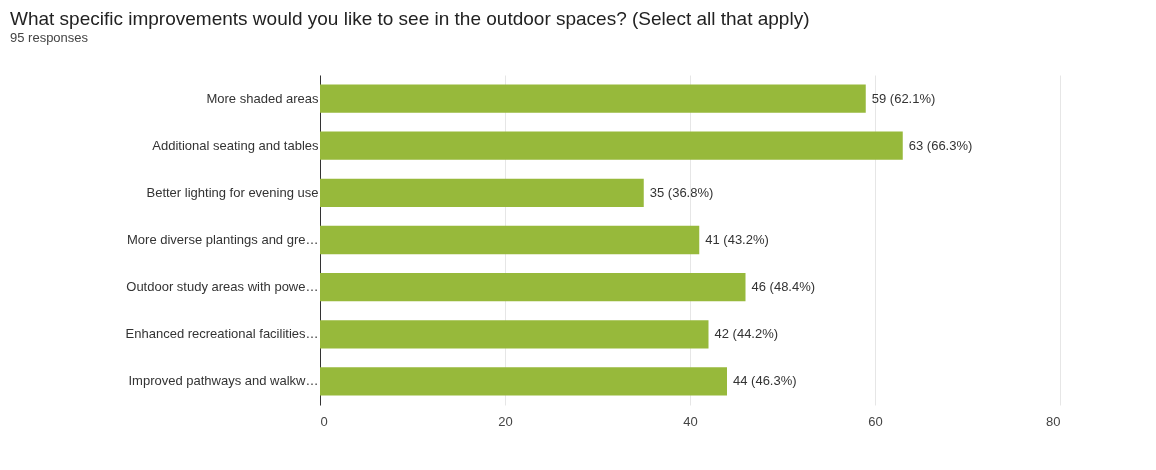 This screenshot has width=1156, height=470. I want to click on y-tick-label: Additional seating and tables, so click(235, 145).